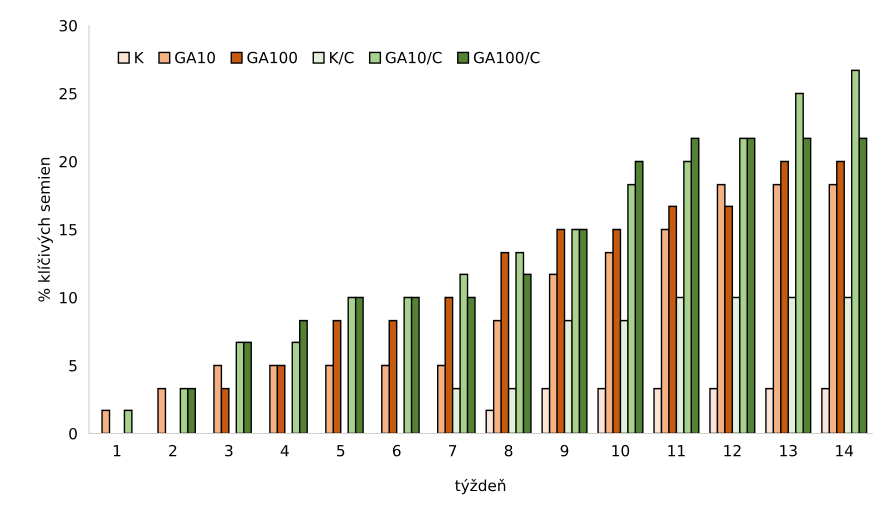 The height and width of the screenshot is (510, 890). I want to click on y-tick-label: 20, so click(68, 162).